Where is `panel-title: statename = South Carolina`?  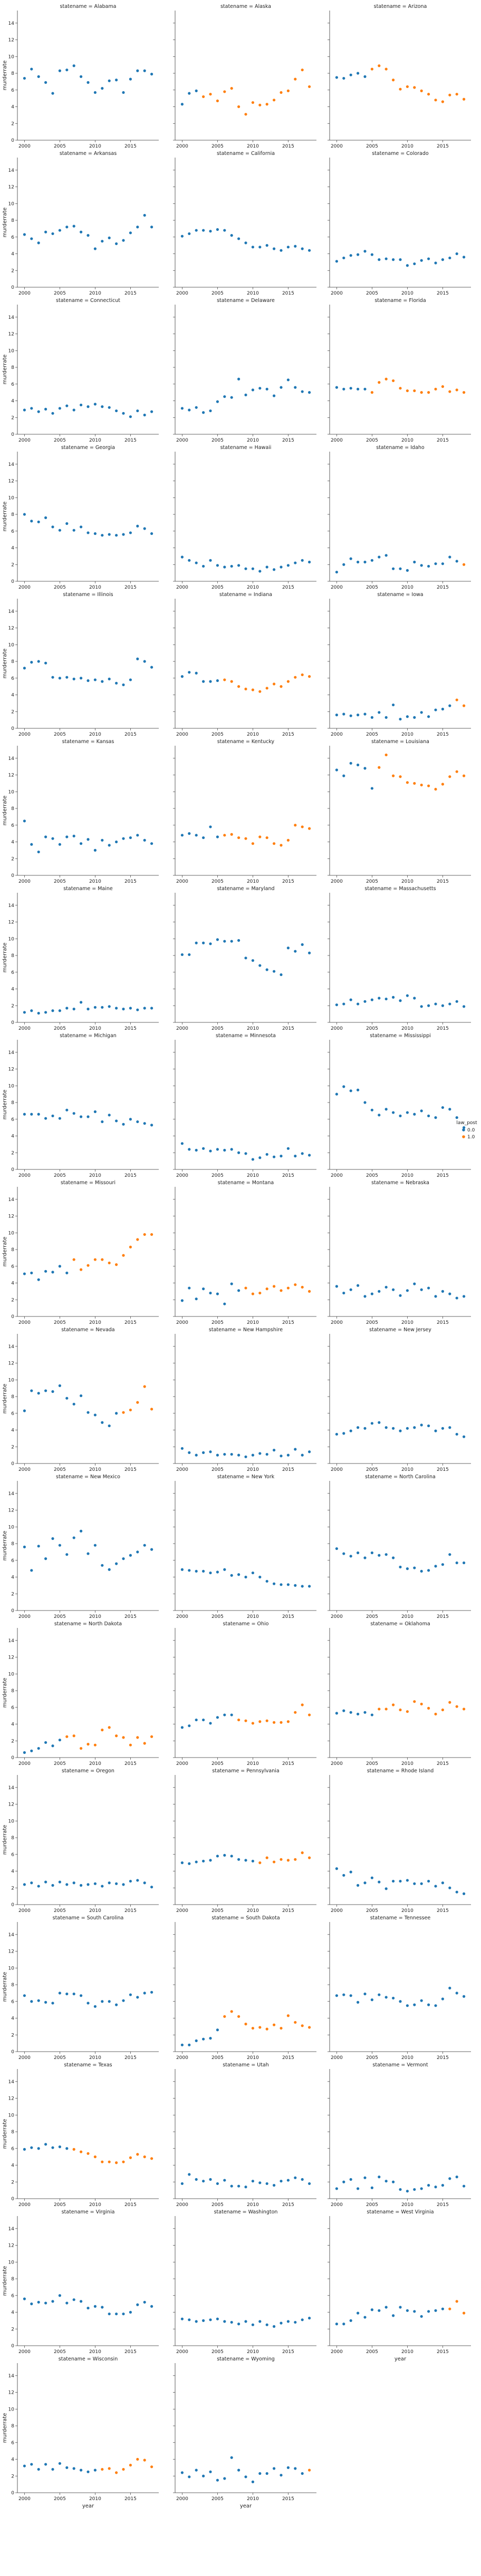 panel-title: statename = South Carolina is located at coordinates (88, 1918).